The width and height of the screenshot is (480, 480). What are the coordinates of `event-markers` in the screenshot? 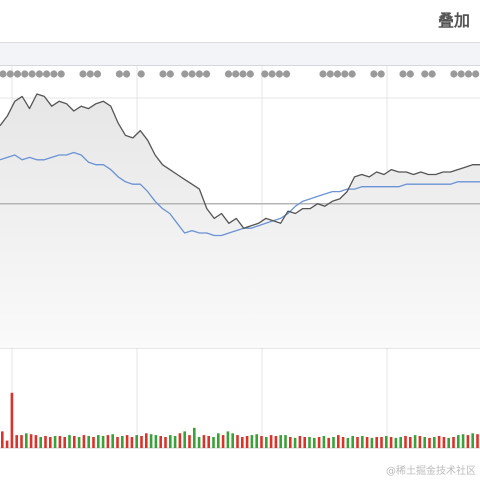 It's located at (240, 74).